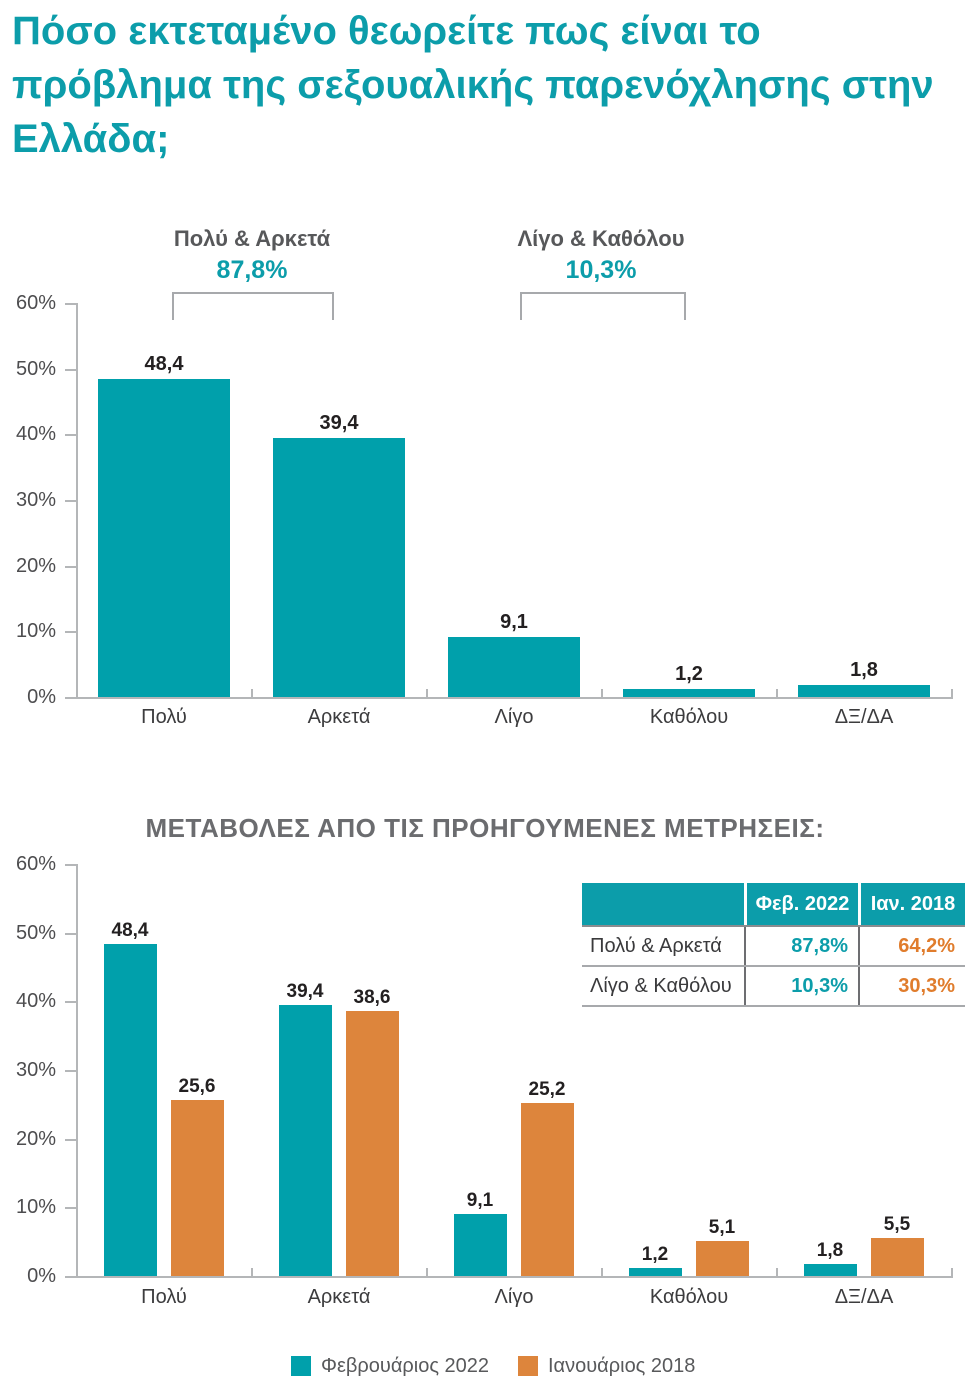 The width and height of the screenshot is (970, 1388). Describe the element at coordinates (603, 306) in the screenshot. I see `bracket-ligo-katholou` at that location.